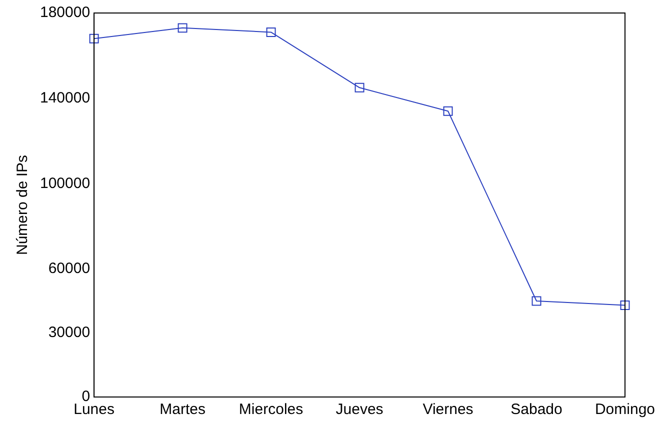 The image size is (659, 427). Describe the element at coordinates (360, 409) in the screenshot. I see `x-tick-label: Jueves` at that location.